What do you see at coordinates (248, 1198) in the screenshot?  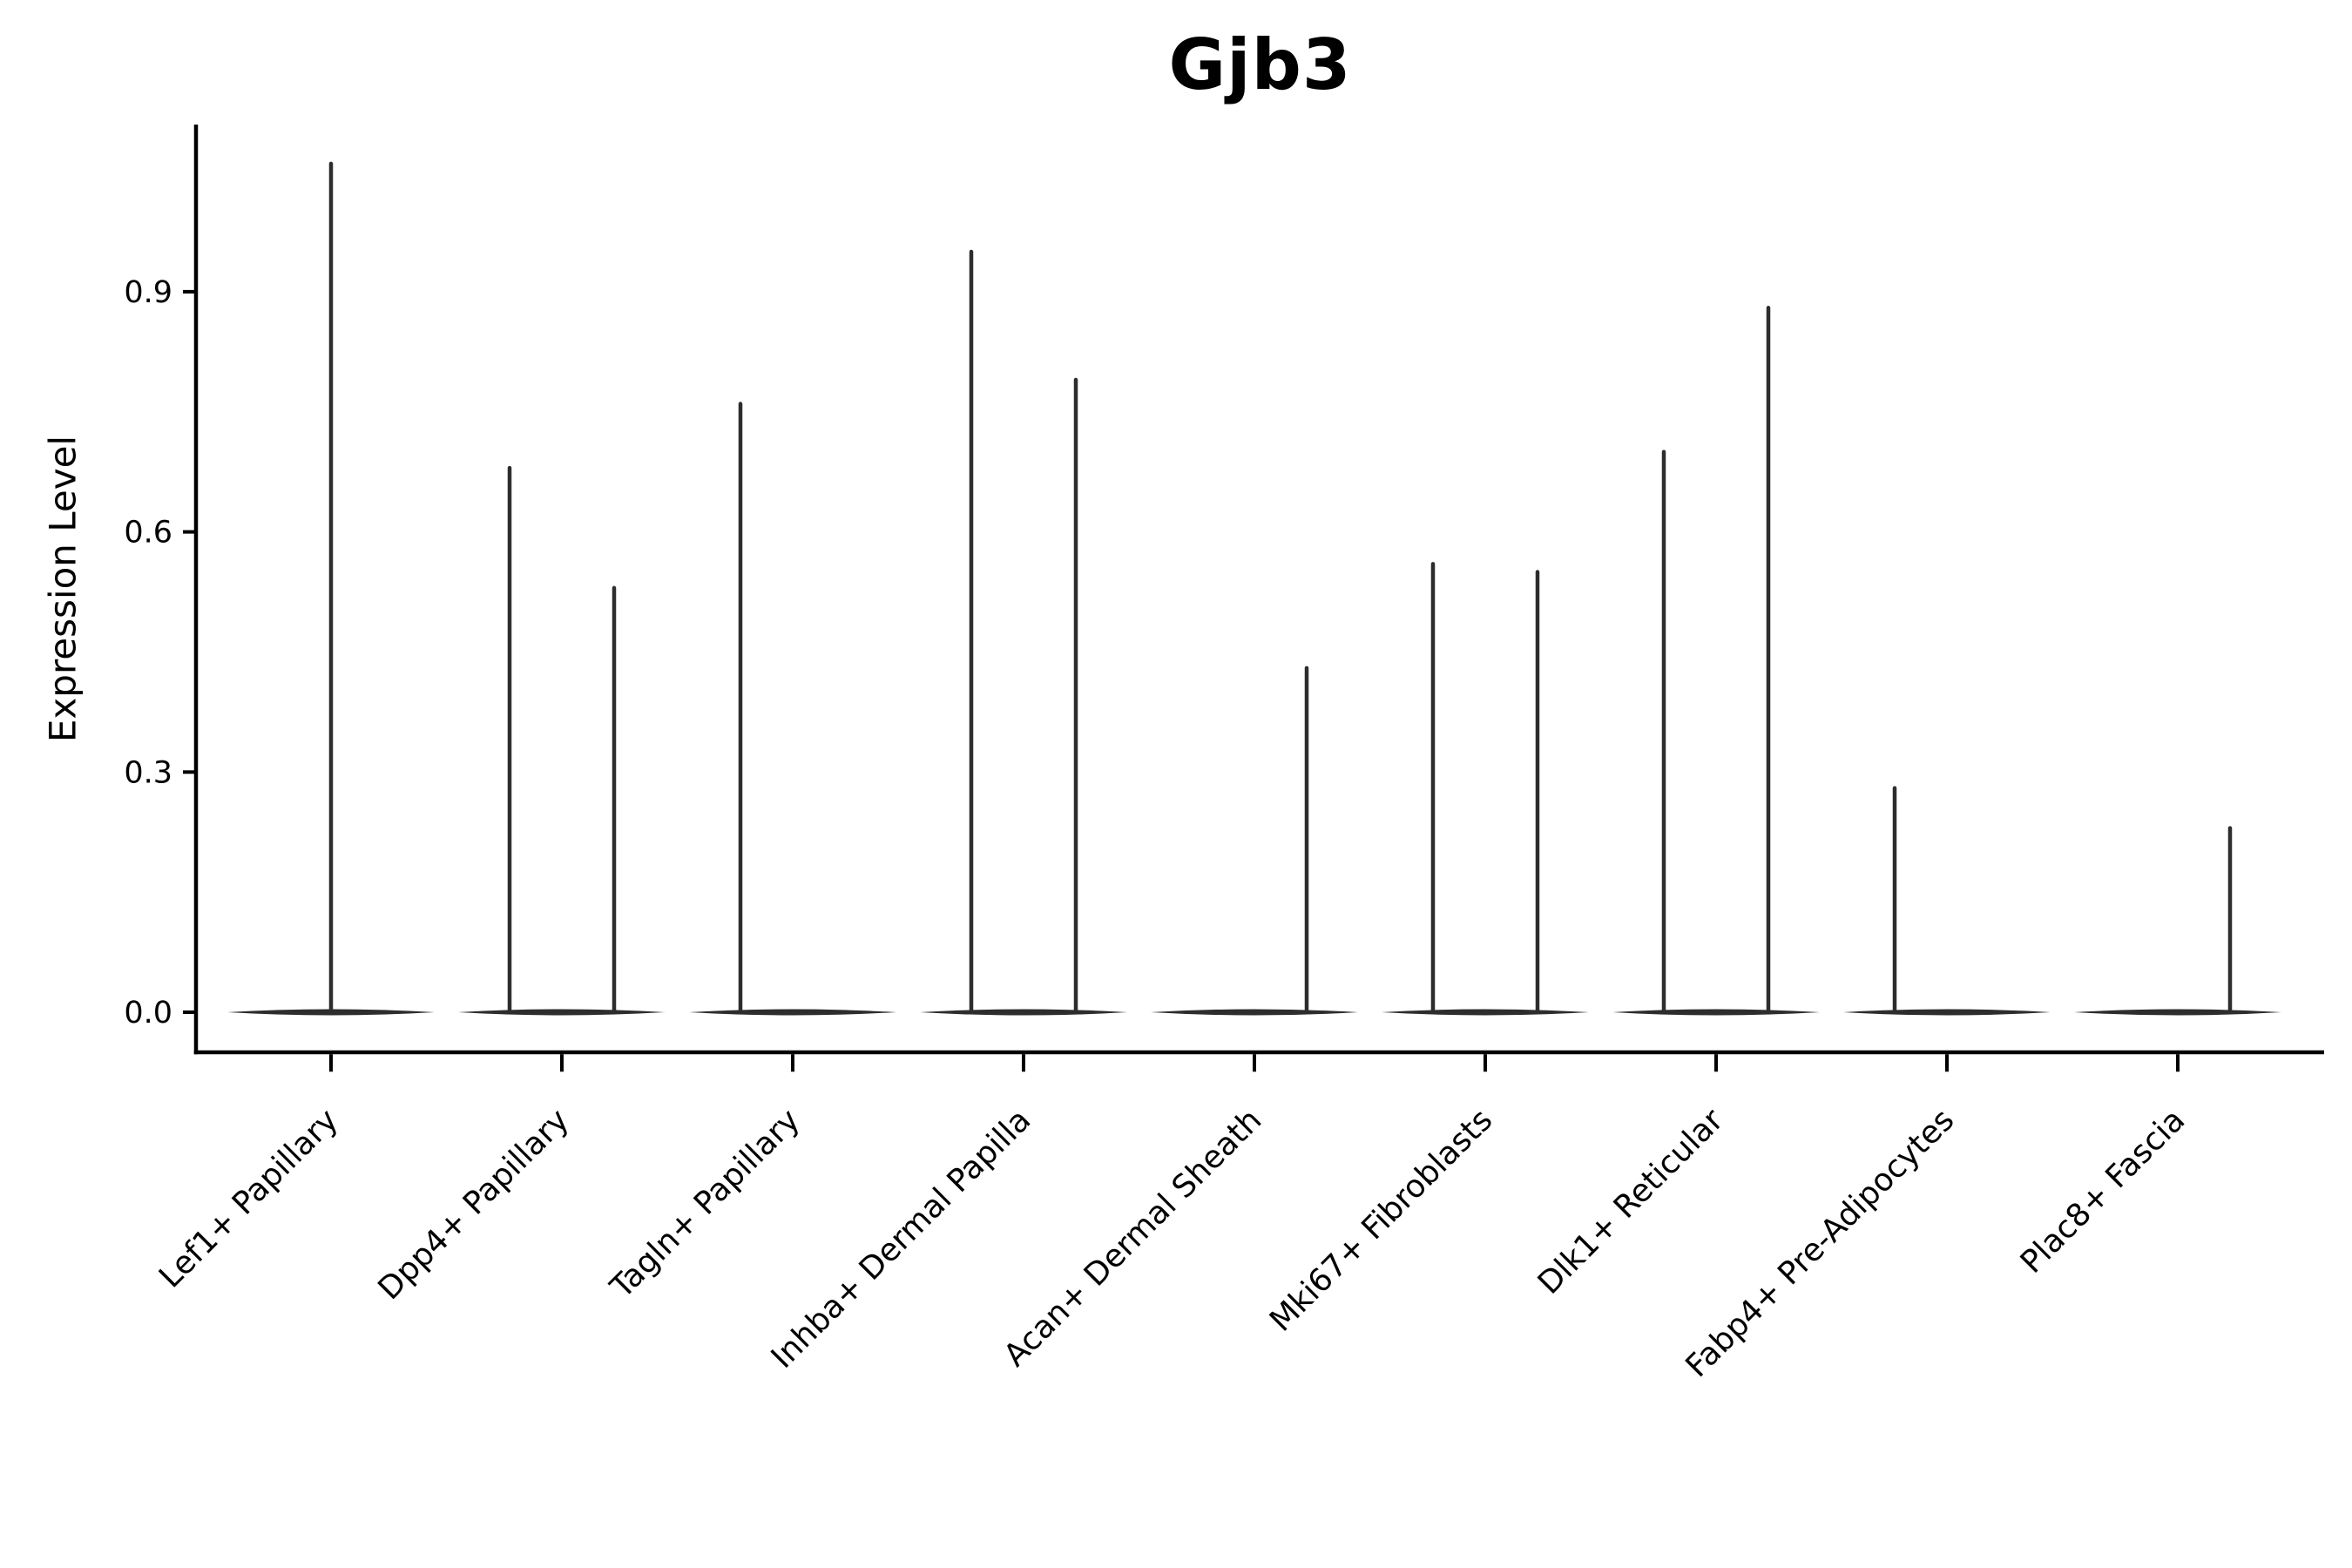 I see `x-tick-label: Lef1+ Papillary` at bounding box center [248, 1198].